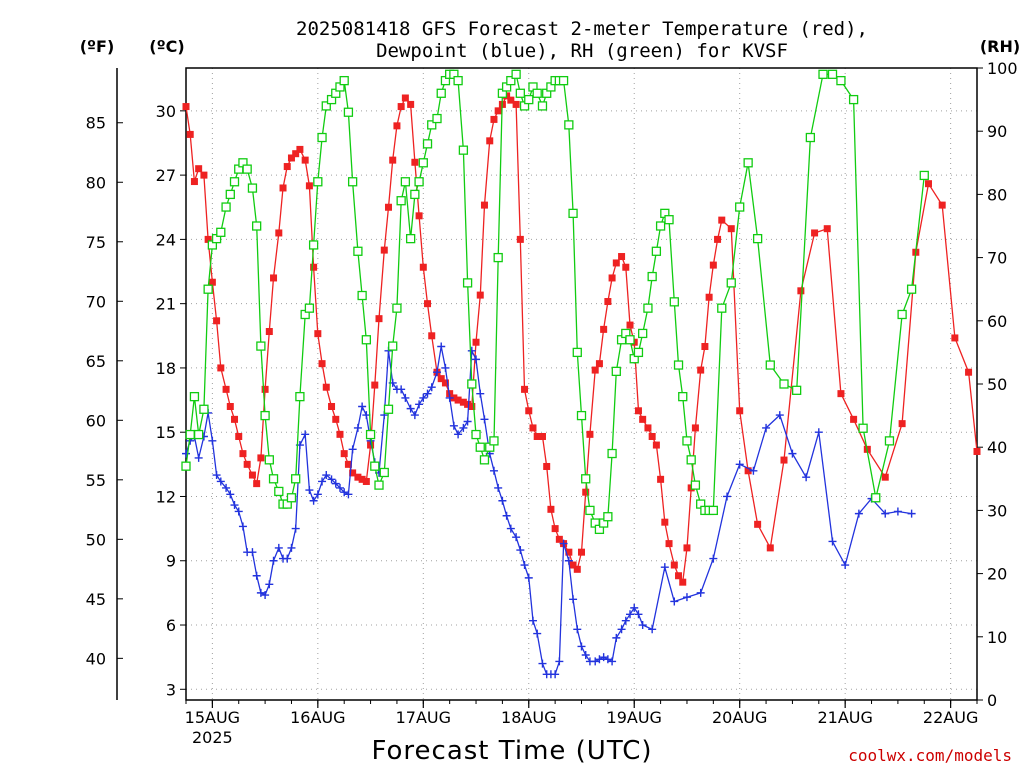 The width and height of the screenshot is (1024, 768). Describe the element at coordinates (317, 717) in the screenshot. I see `x-tick-label: 16AUG` at that location.